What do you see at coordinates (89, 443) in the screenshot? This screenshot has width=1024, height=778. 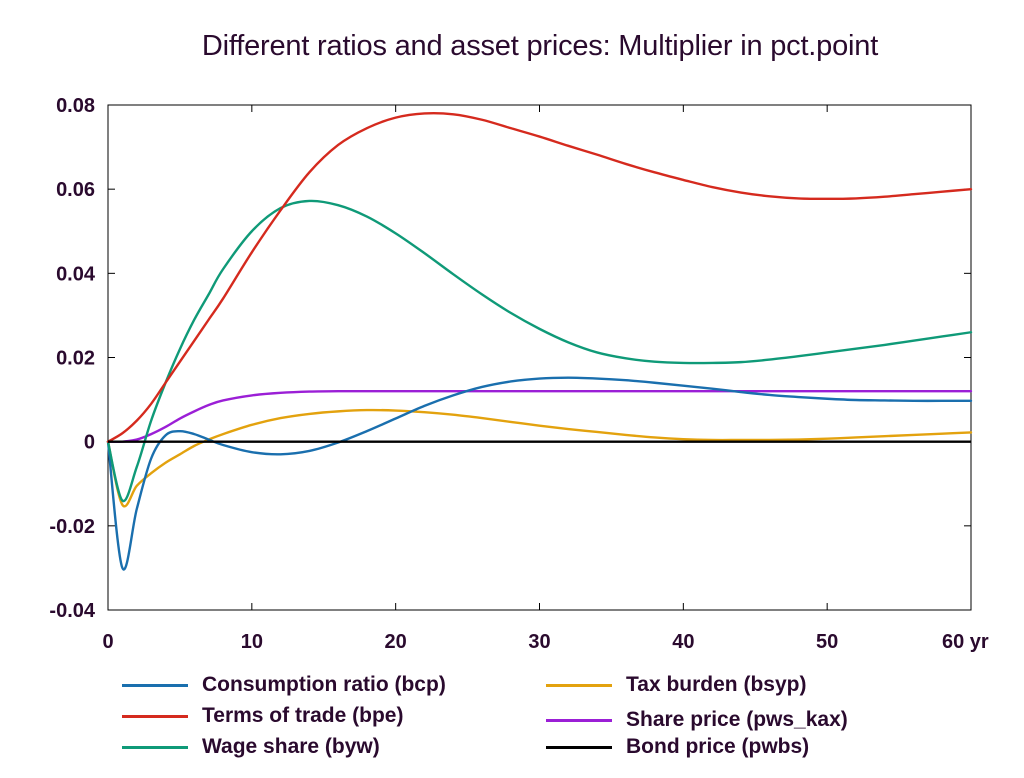 I see `y-tick-label: 0` at bounding box center [89, 443].